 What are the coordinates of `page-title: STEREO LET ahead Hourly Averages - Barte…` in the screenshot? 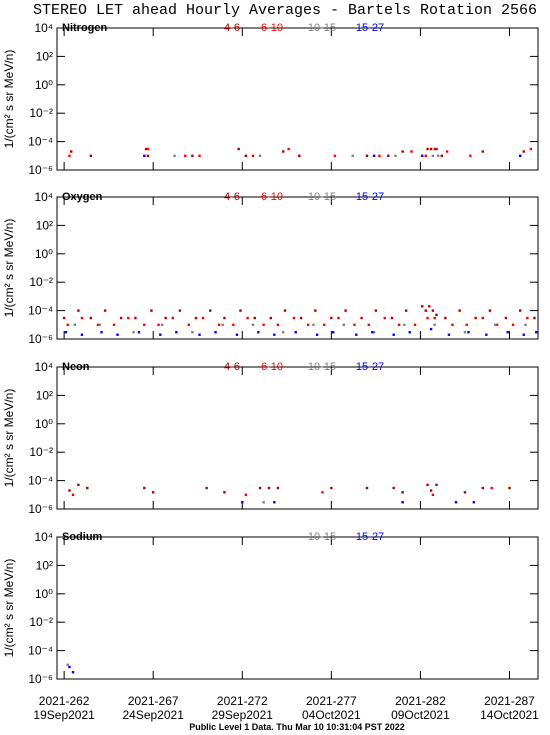 It's located at (285, 10).